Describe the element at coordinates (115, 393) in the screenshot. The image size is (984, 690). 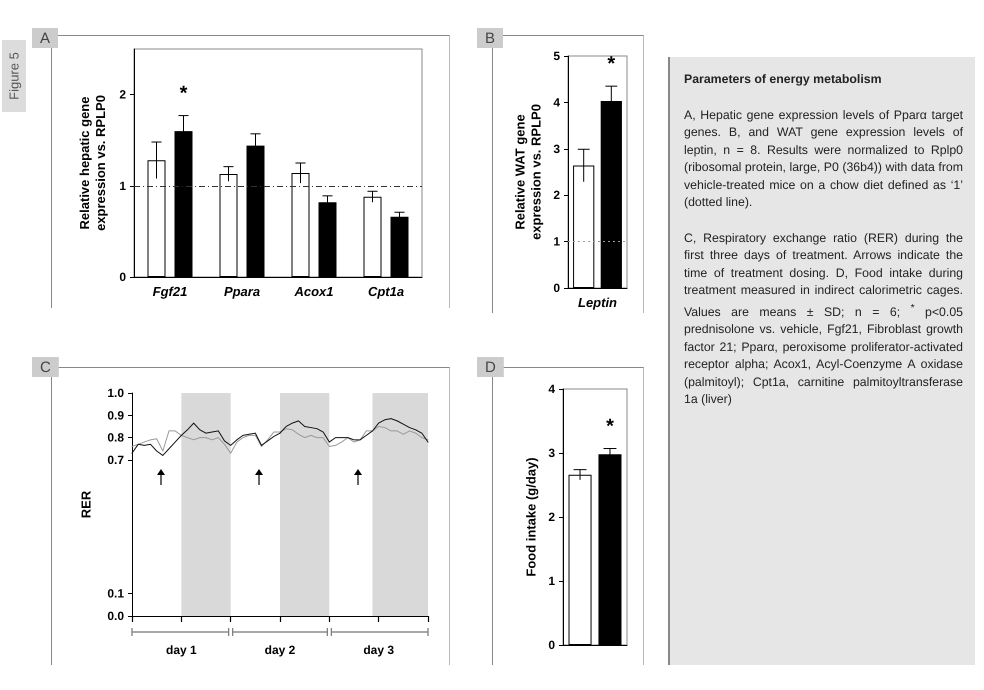
I see `y-tick-label: 1.0` at that location.